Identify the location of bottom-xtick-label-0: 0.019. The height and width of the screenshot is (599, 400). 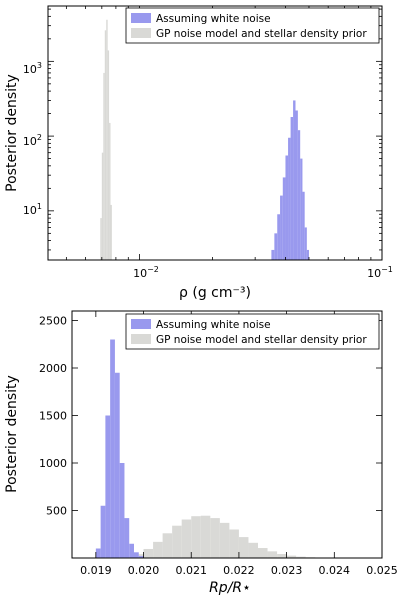
(96, 570).